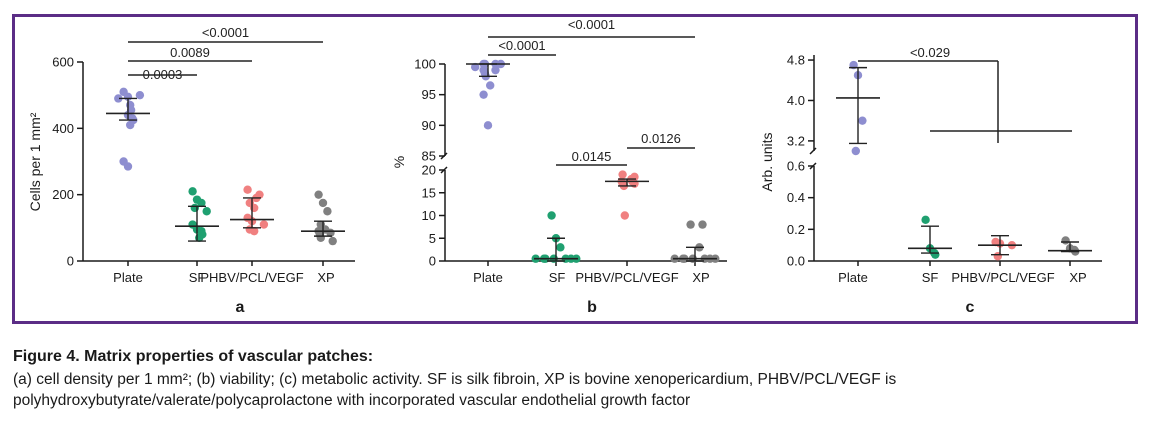 This screenshot has width=1150, height=429. I want to click on y-tick-label: 4.8, so click(796, 60).